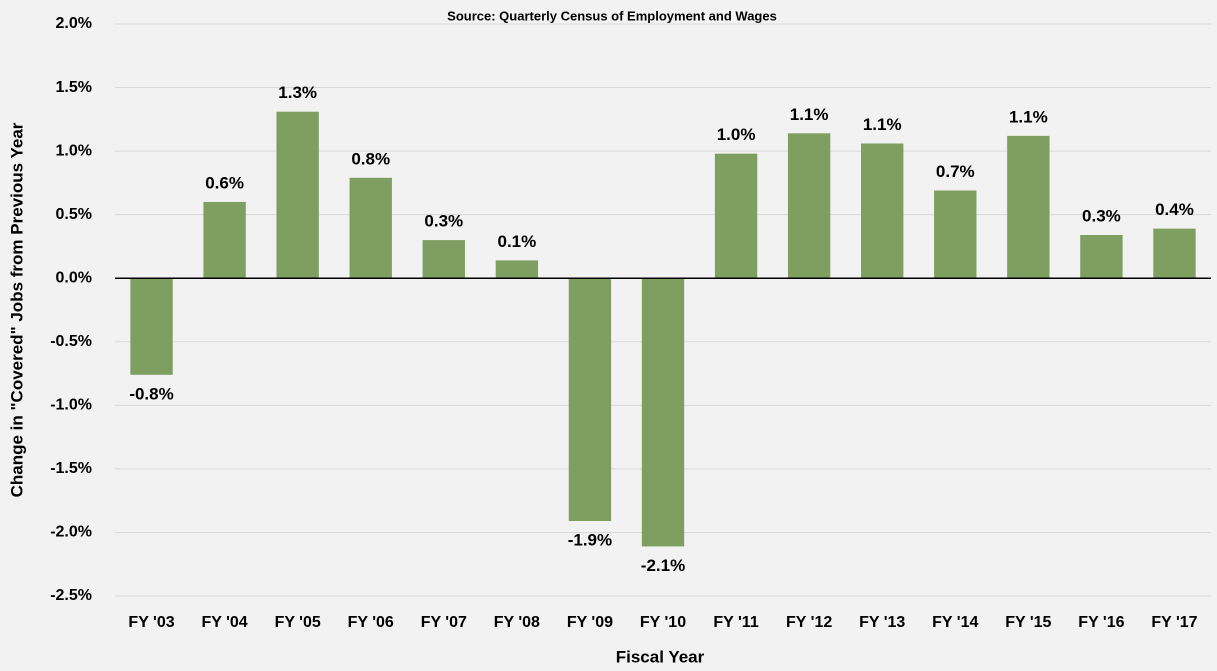 The image size is (1217, 671). I want to click on y-tick-label: 2.0%, so click(74, 23).